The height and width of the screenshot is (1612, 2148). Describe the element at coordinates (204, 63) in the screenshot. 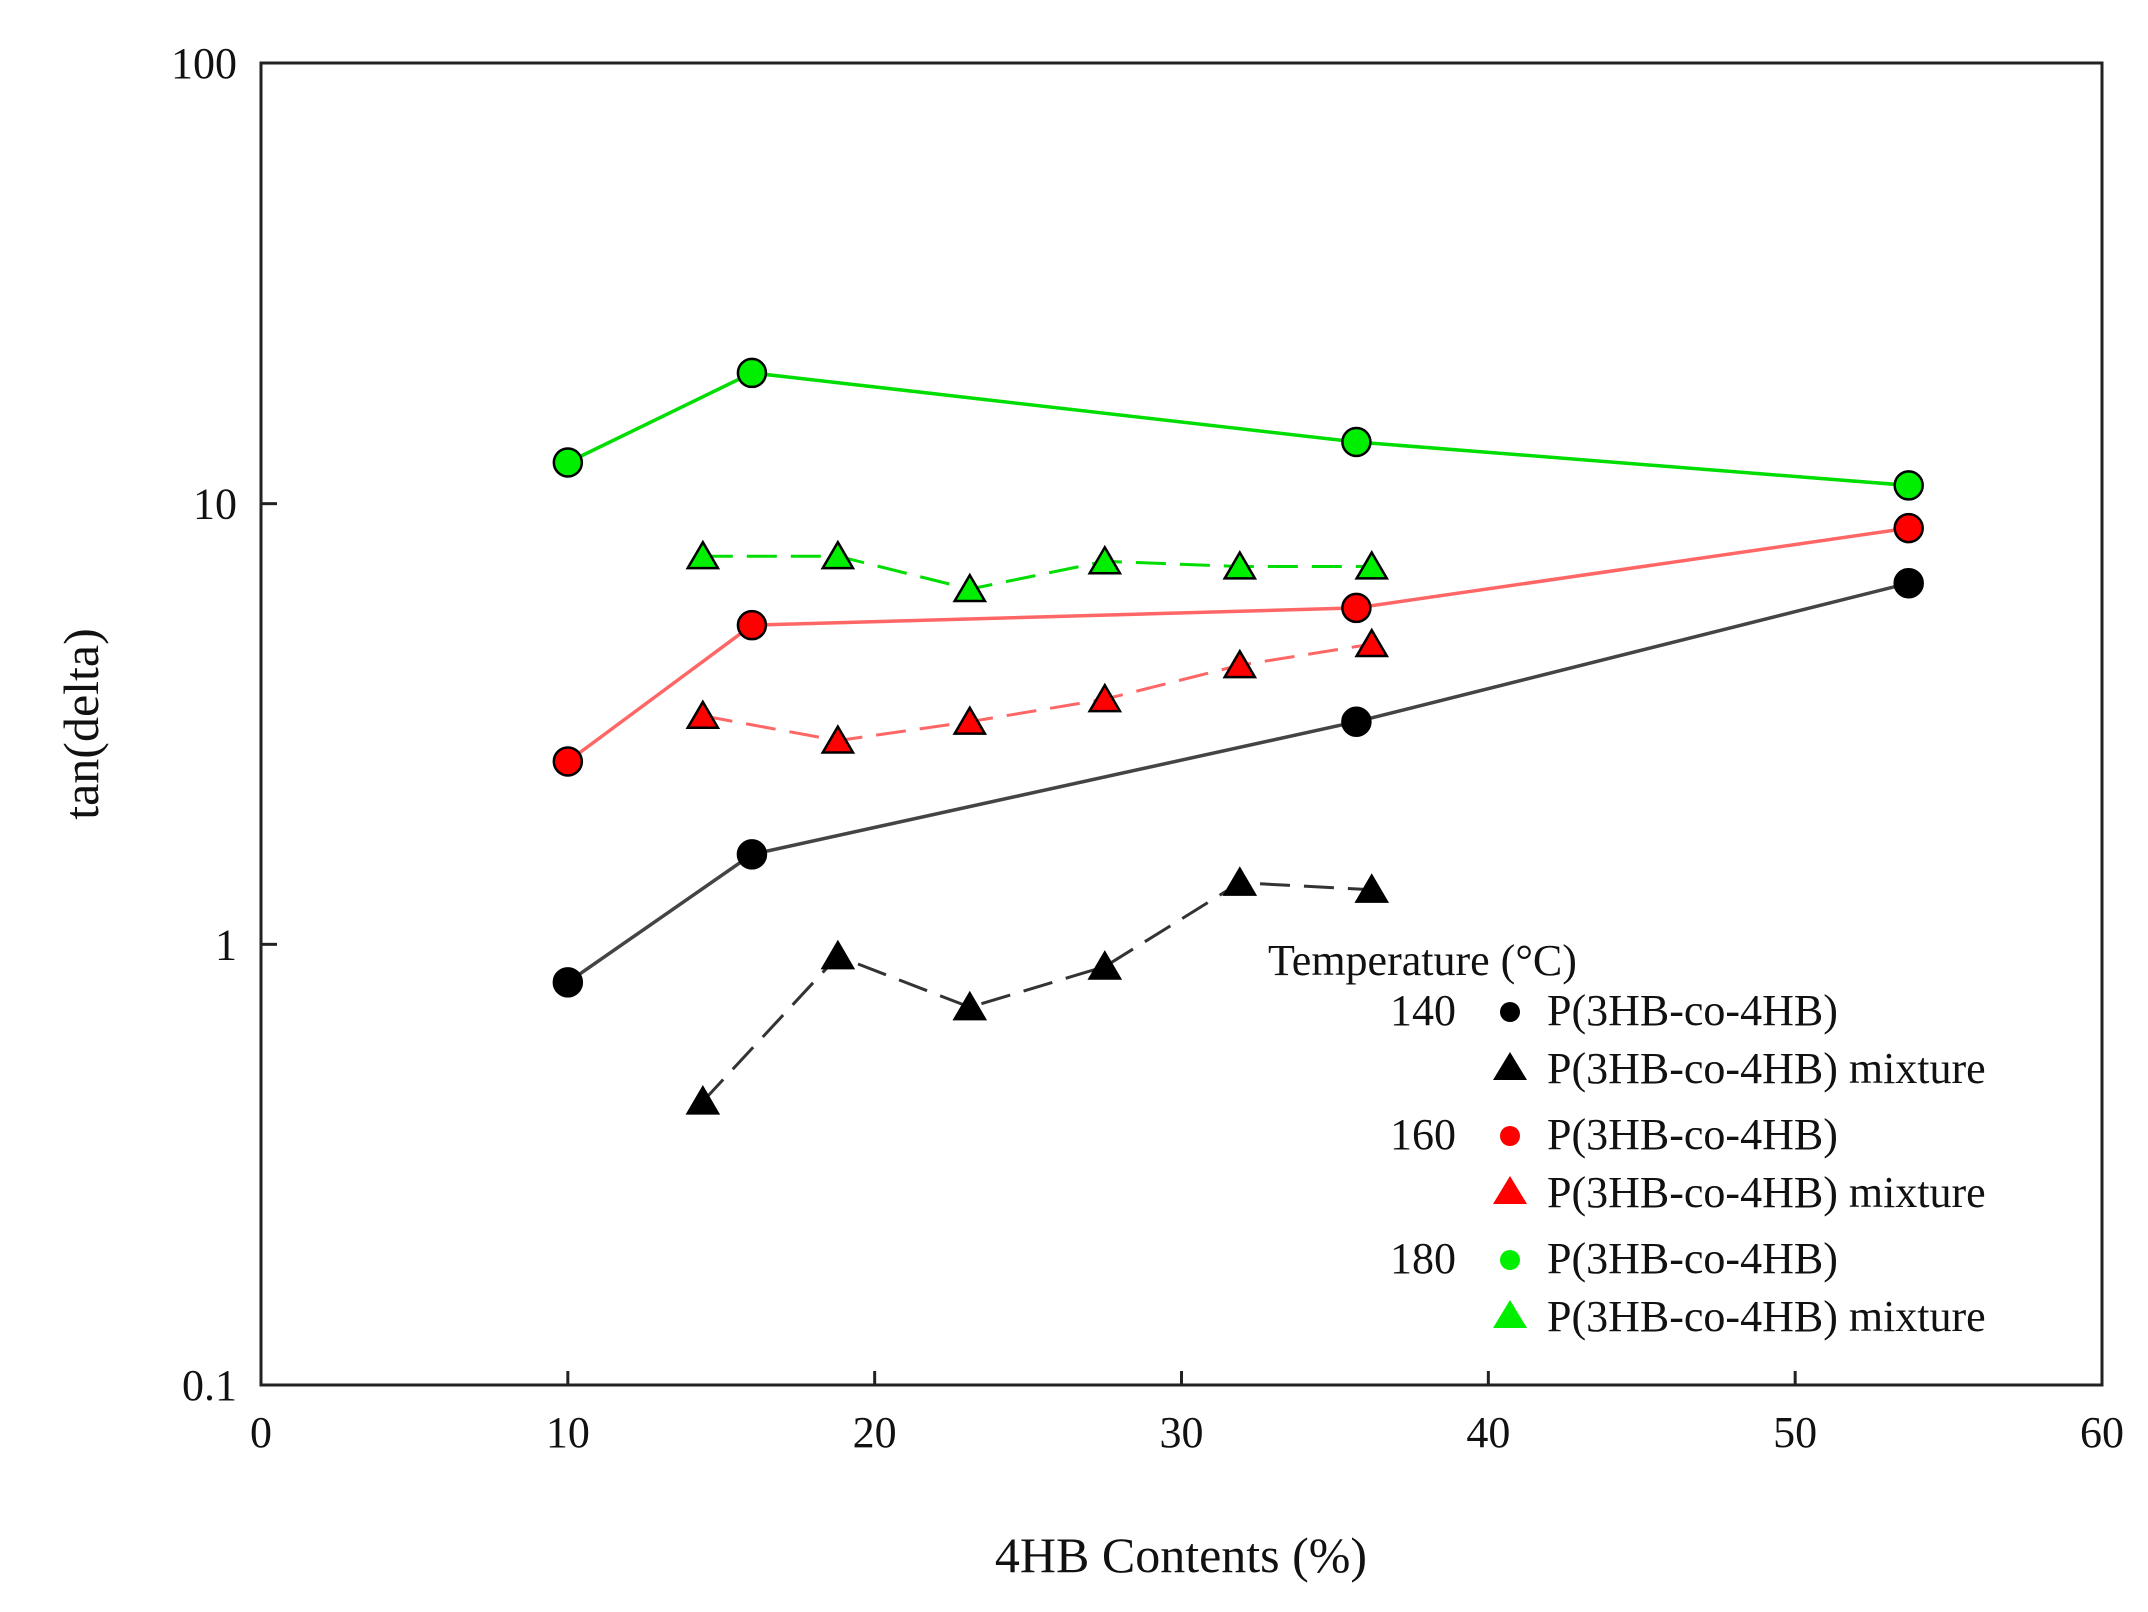

I see `y-tick-label: 100` at that location.